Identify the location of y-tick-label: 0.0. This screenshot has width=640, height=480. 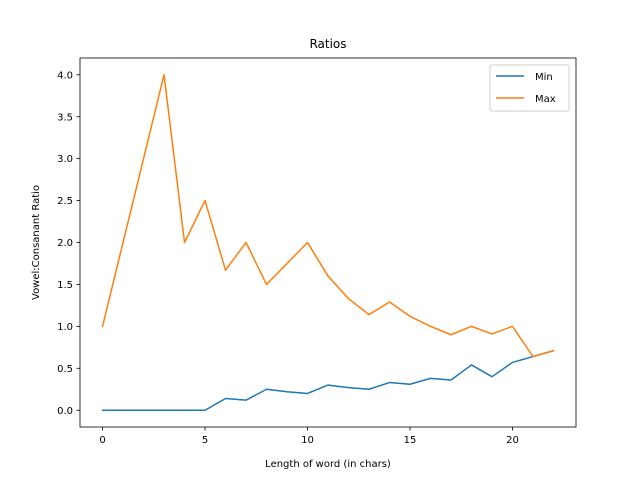
(65, 411).